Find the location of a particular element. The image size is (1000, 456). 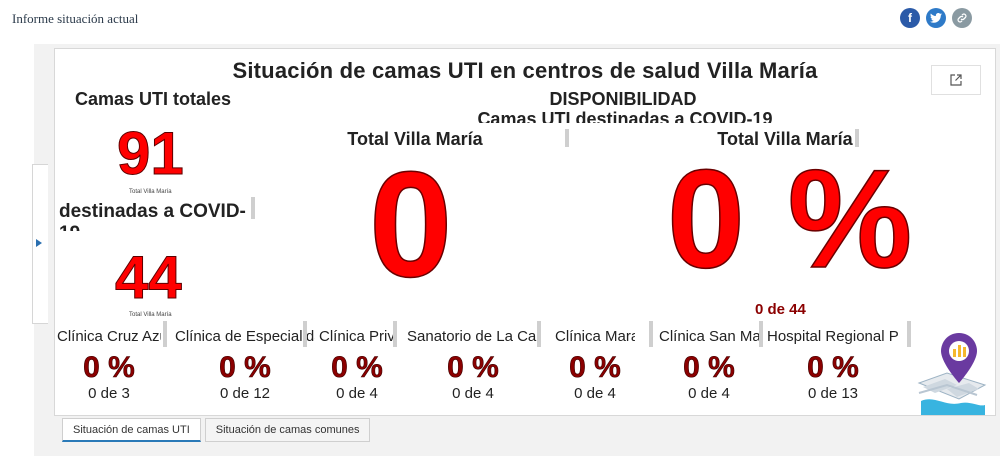

link-icon is located at coordinates (962, 18).